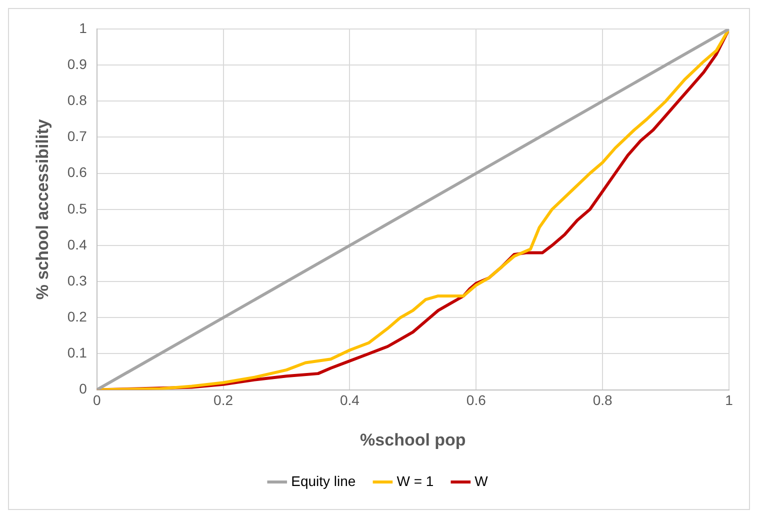 This screenshot has width=758, height=519. Describe the element at coordinates (481, 480) in the screenshot. I see `legend-label: W` at that location.